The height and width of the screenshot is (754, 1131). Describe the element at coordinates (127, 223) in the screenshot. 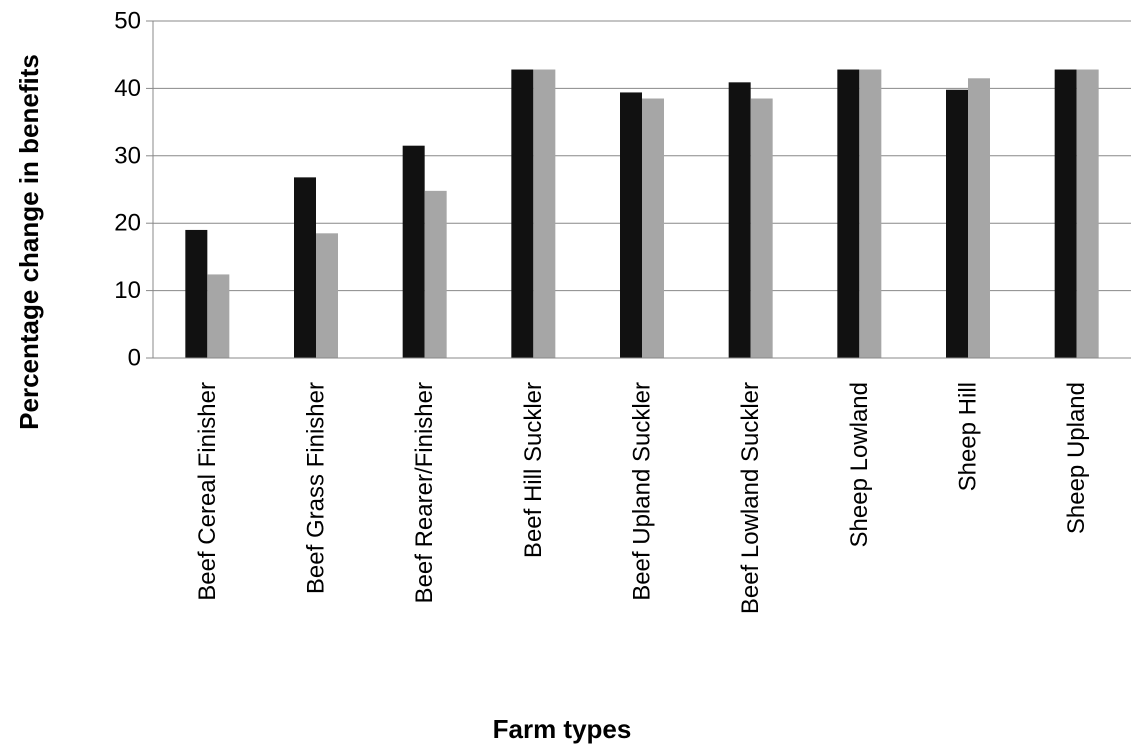

I see `y-tick-label: 20` at that location.